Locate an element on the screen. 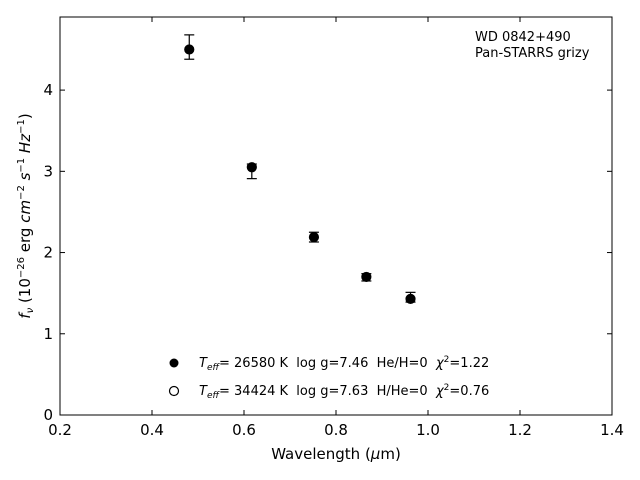  y-tick-label: 1 is located at coordinates (48, 334).